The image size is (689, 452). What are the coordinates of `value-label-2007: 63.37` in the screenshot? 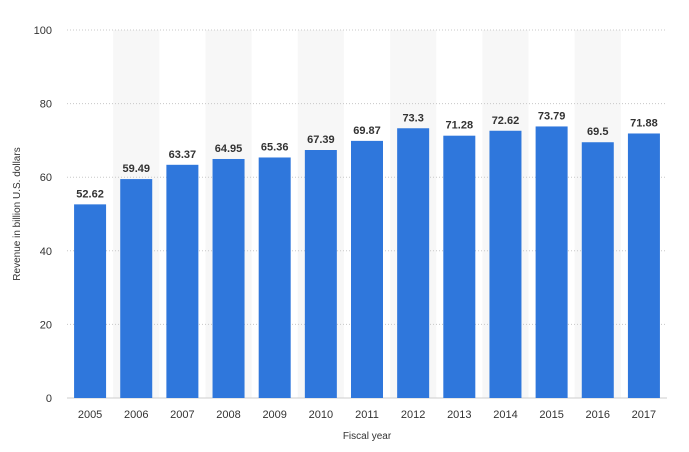 It's located at (183, 155).